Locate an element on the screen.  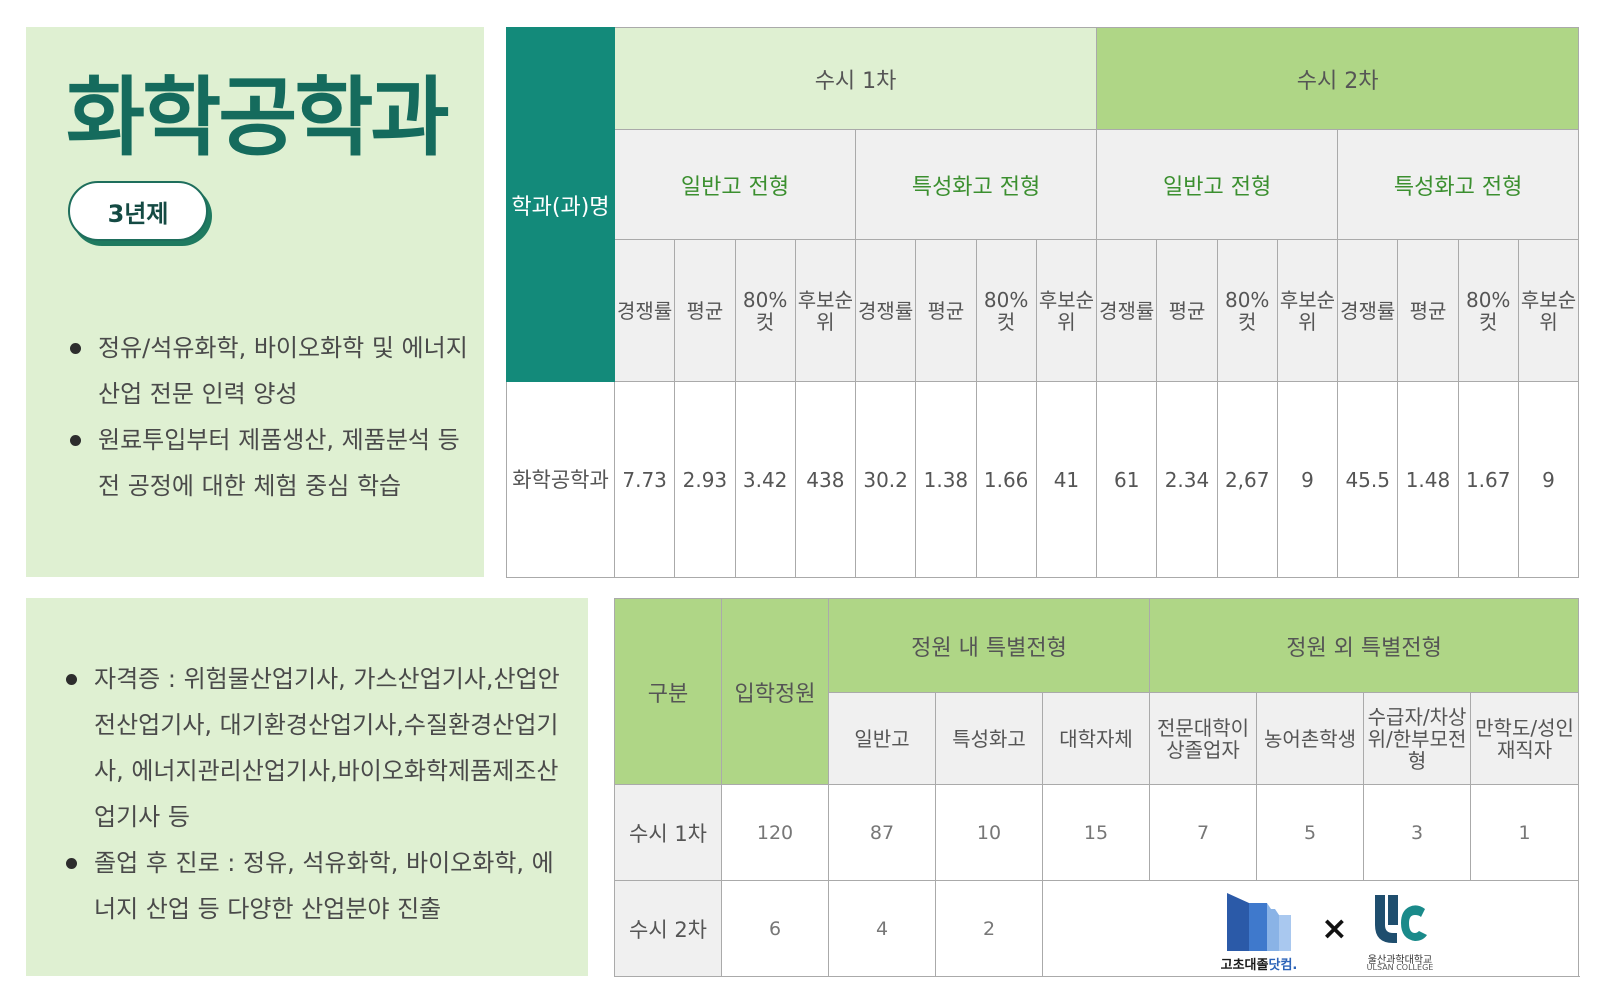
table-cell: 15 is located at coordinates (1096, 832).